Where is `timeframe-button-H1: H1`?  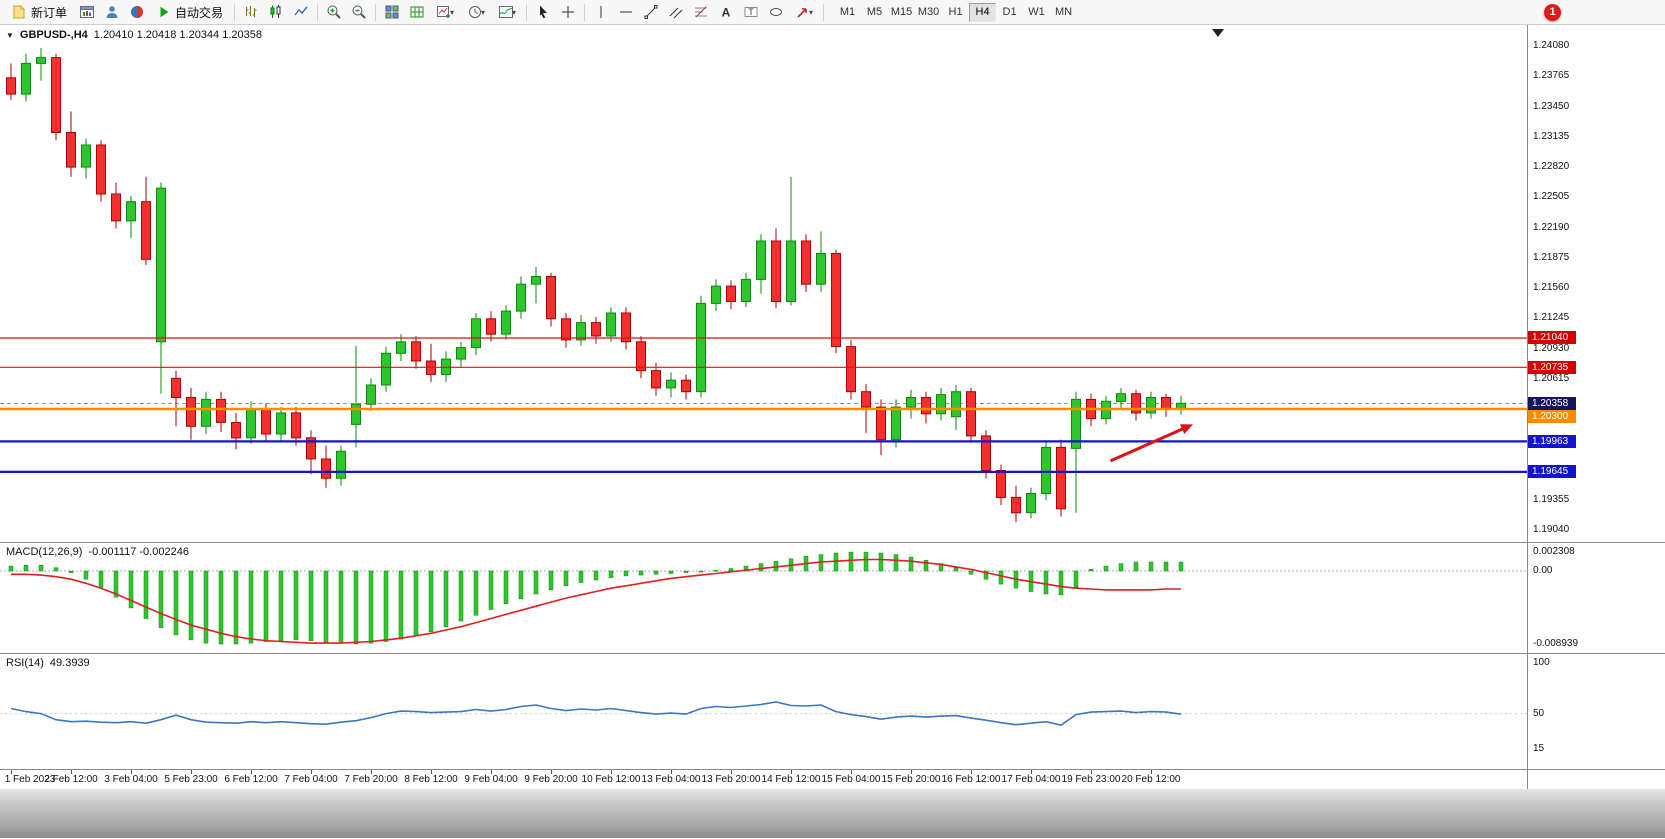 timeframe-button-H1: H1 is located at coordinates (955, 12).